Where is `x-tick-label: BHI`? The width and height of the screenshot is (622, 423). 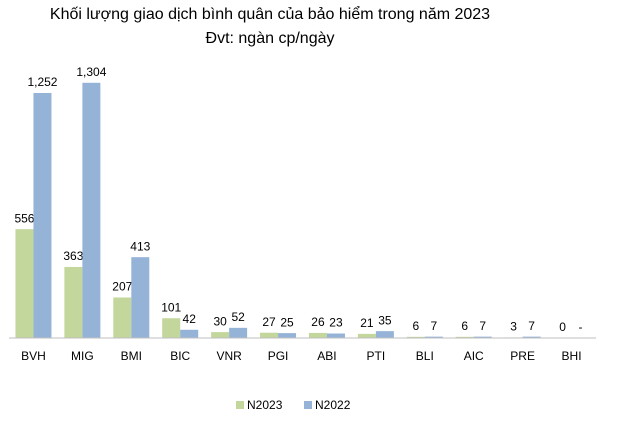
x-tick-label: BHI is located at coordinates (572, 356).